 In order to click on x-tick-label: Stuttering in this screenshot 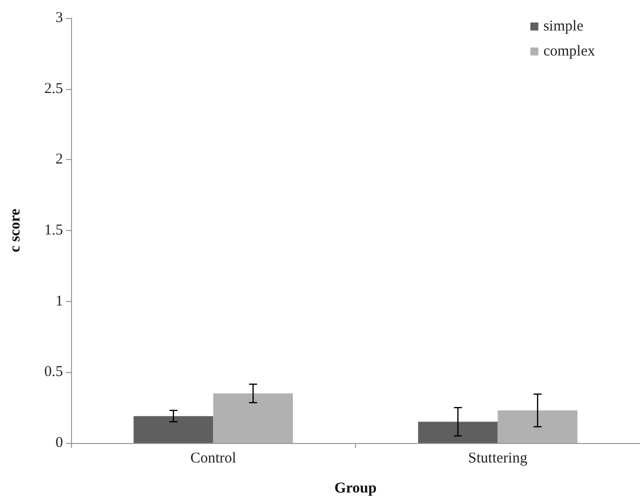, I will do `click(498, 458)`.